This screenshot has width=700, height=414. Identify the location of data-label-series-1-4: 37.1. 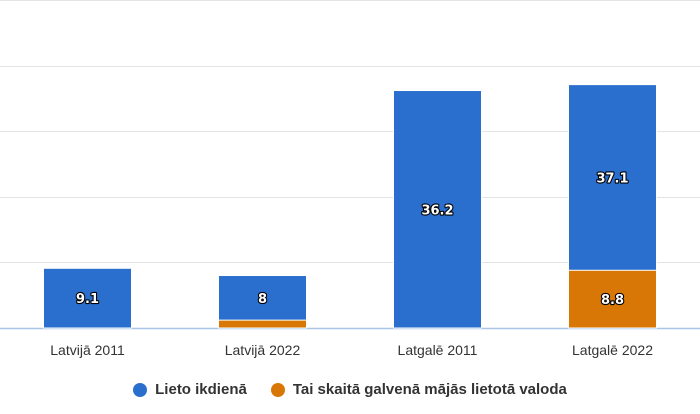
(612, 178).